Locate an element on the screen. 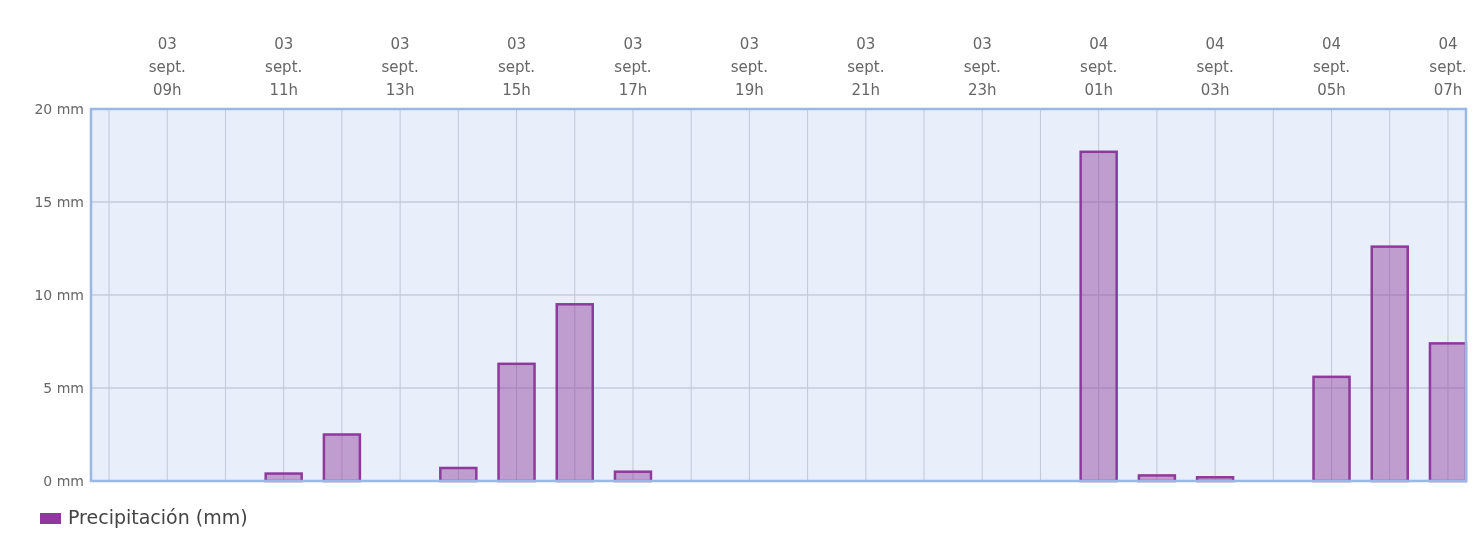 The width and height of the screenshot is (1482, 533). x-tick-label: 04 sept. 03h is located at coordinates (1215, 67).